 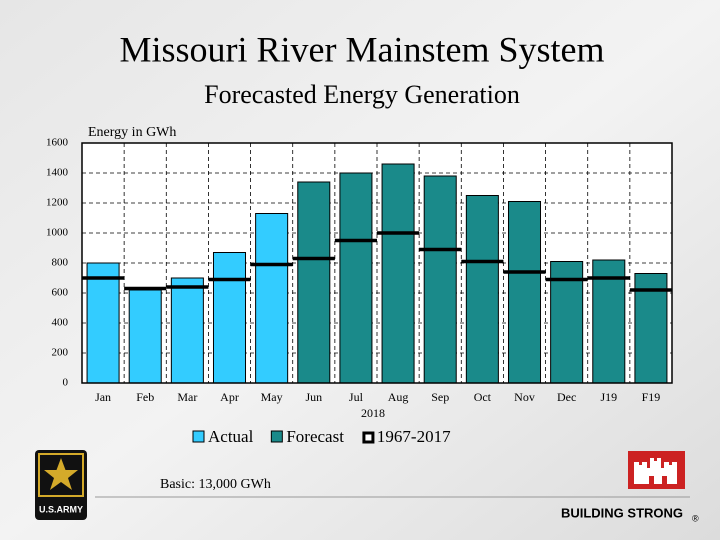 What do you see at coordinates (231, 436) in the screenshot?
I see `legend-label: Actual` at bounding box center [231, 436].